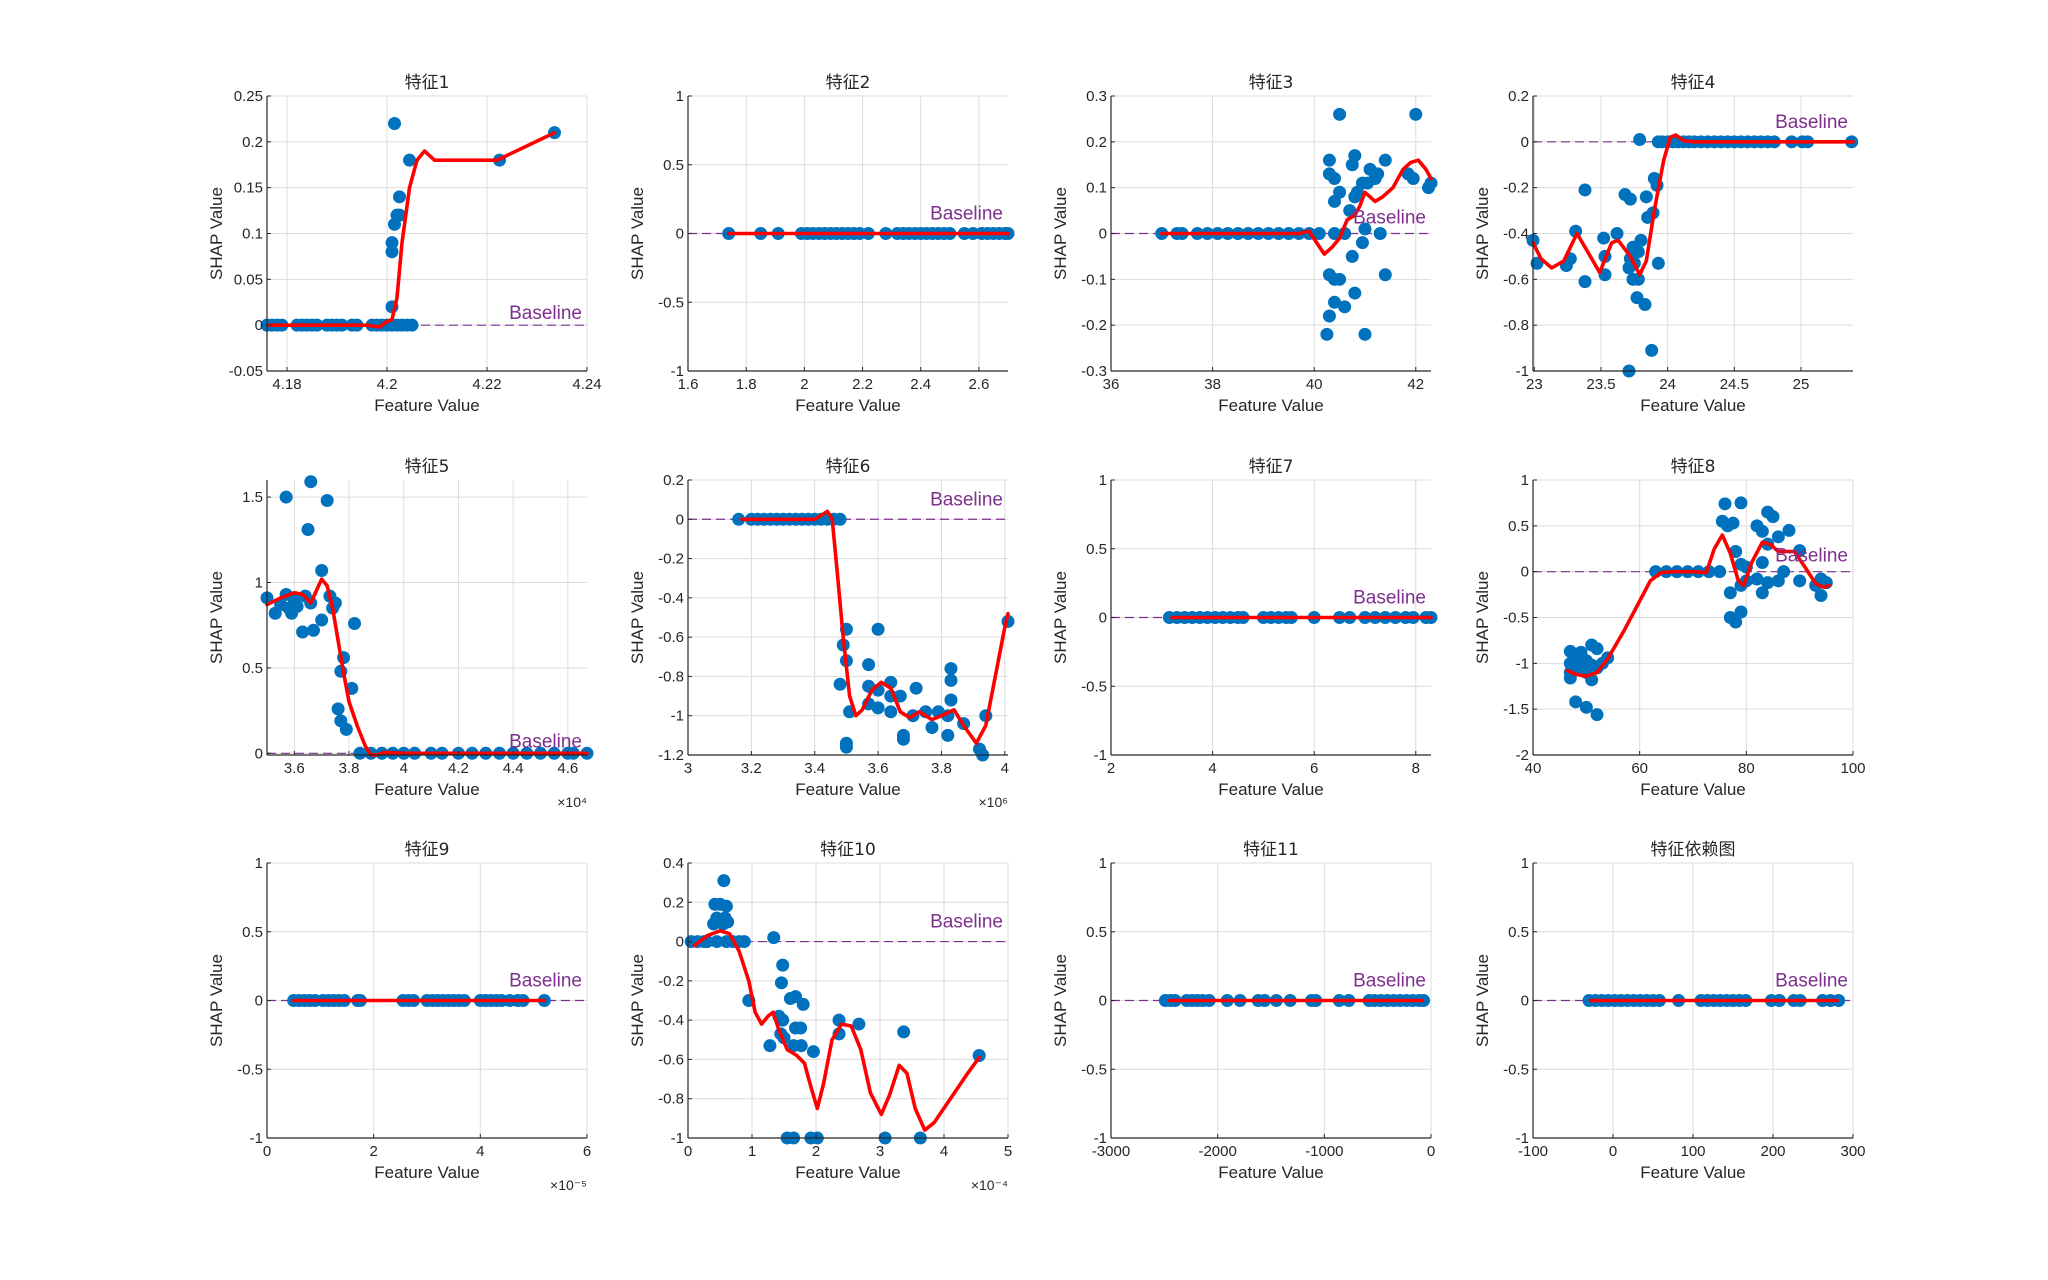  Describe the element at coordinates (486, 384) in the screenshot. I see `x-tick-label: 4.22` at that location.